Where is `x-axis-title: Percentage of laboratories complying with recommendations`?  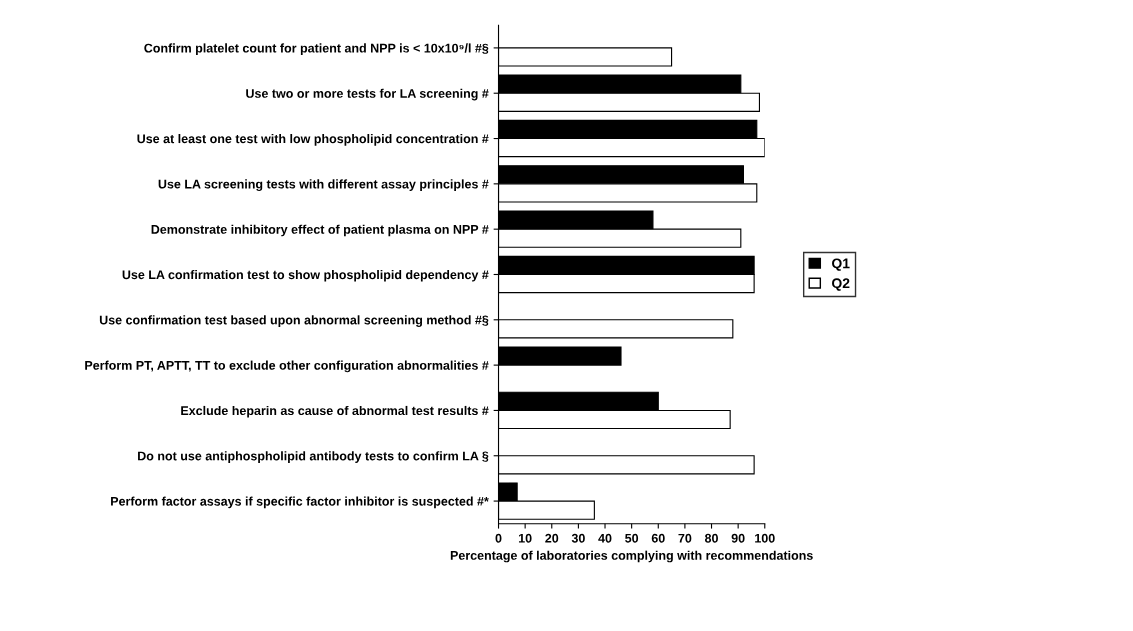
x-axis-title: Percentage of laboratories complying with recommendations is located at coordinates (631, 556).